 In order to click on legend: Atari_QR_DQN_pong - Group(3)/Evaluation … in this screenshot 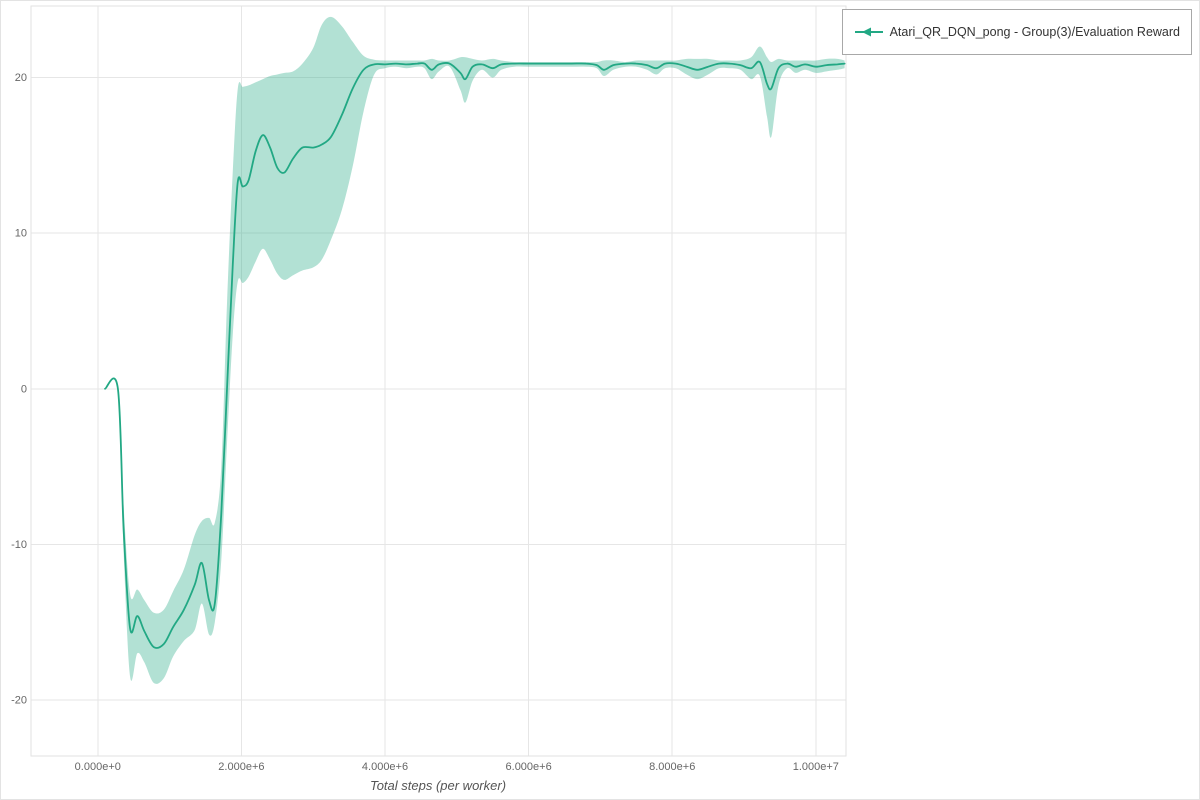, I will do `click(1016, 32)`.